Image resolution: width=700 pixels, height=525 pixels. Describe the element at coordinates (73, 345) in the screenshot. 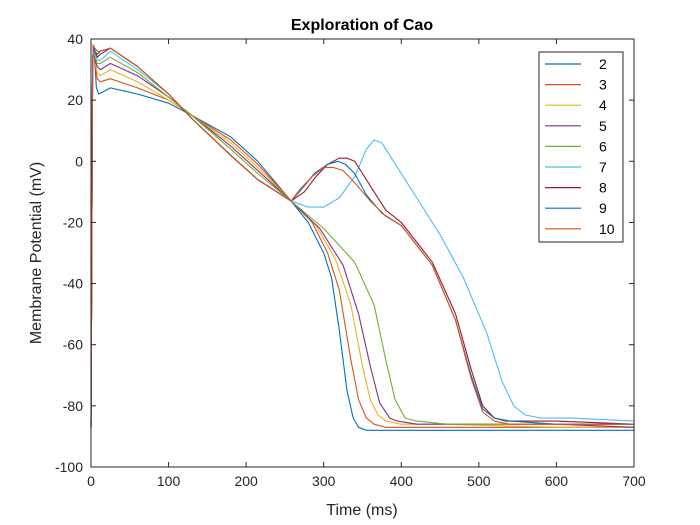

I see `y-tick-label: -60` at that location.